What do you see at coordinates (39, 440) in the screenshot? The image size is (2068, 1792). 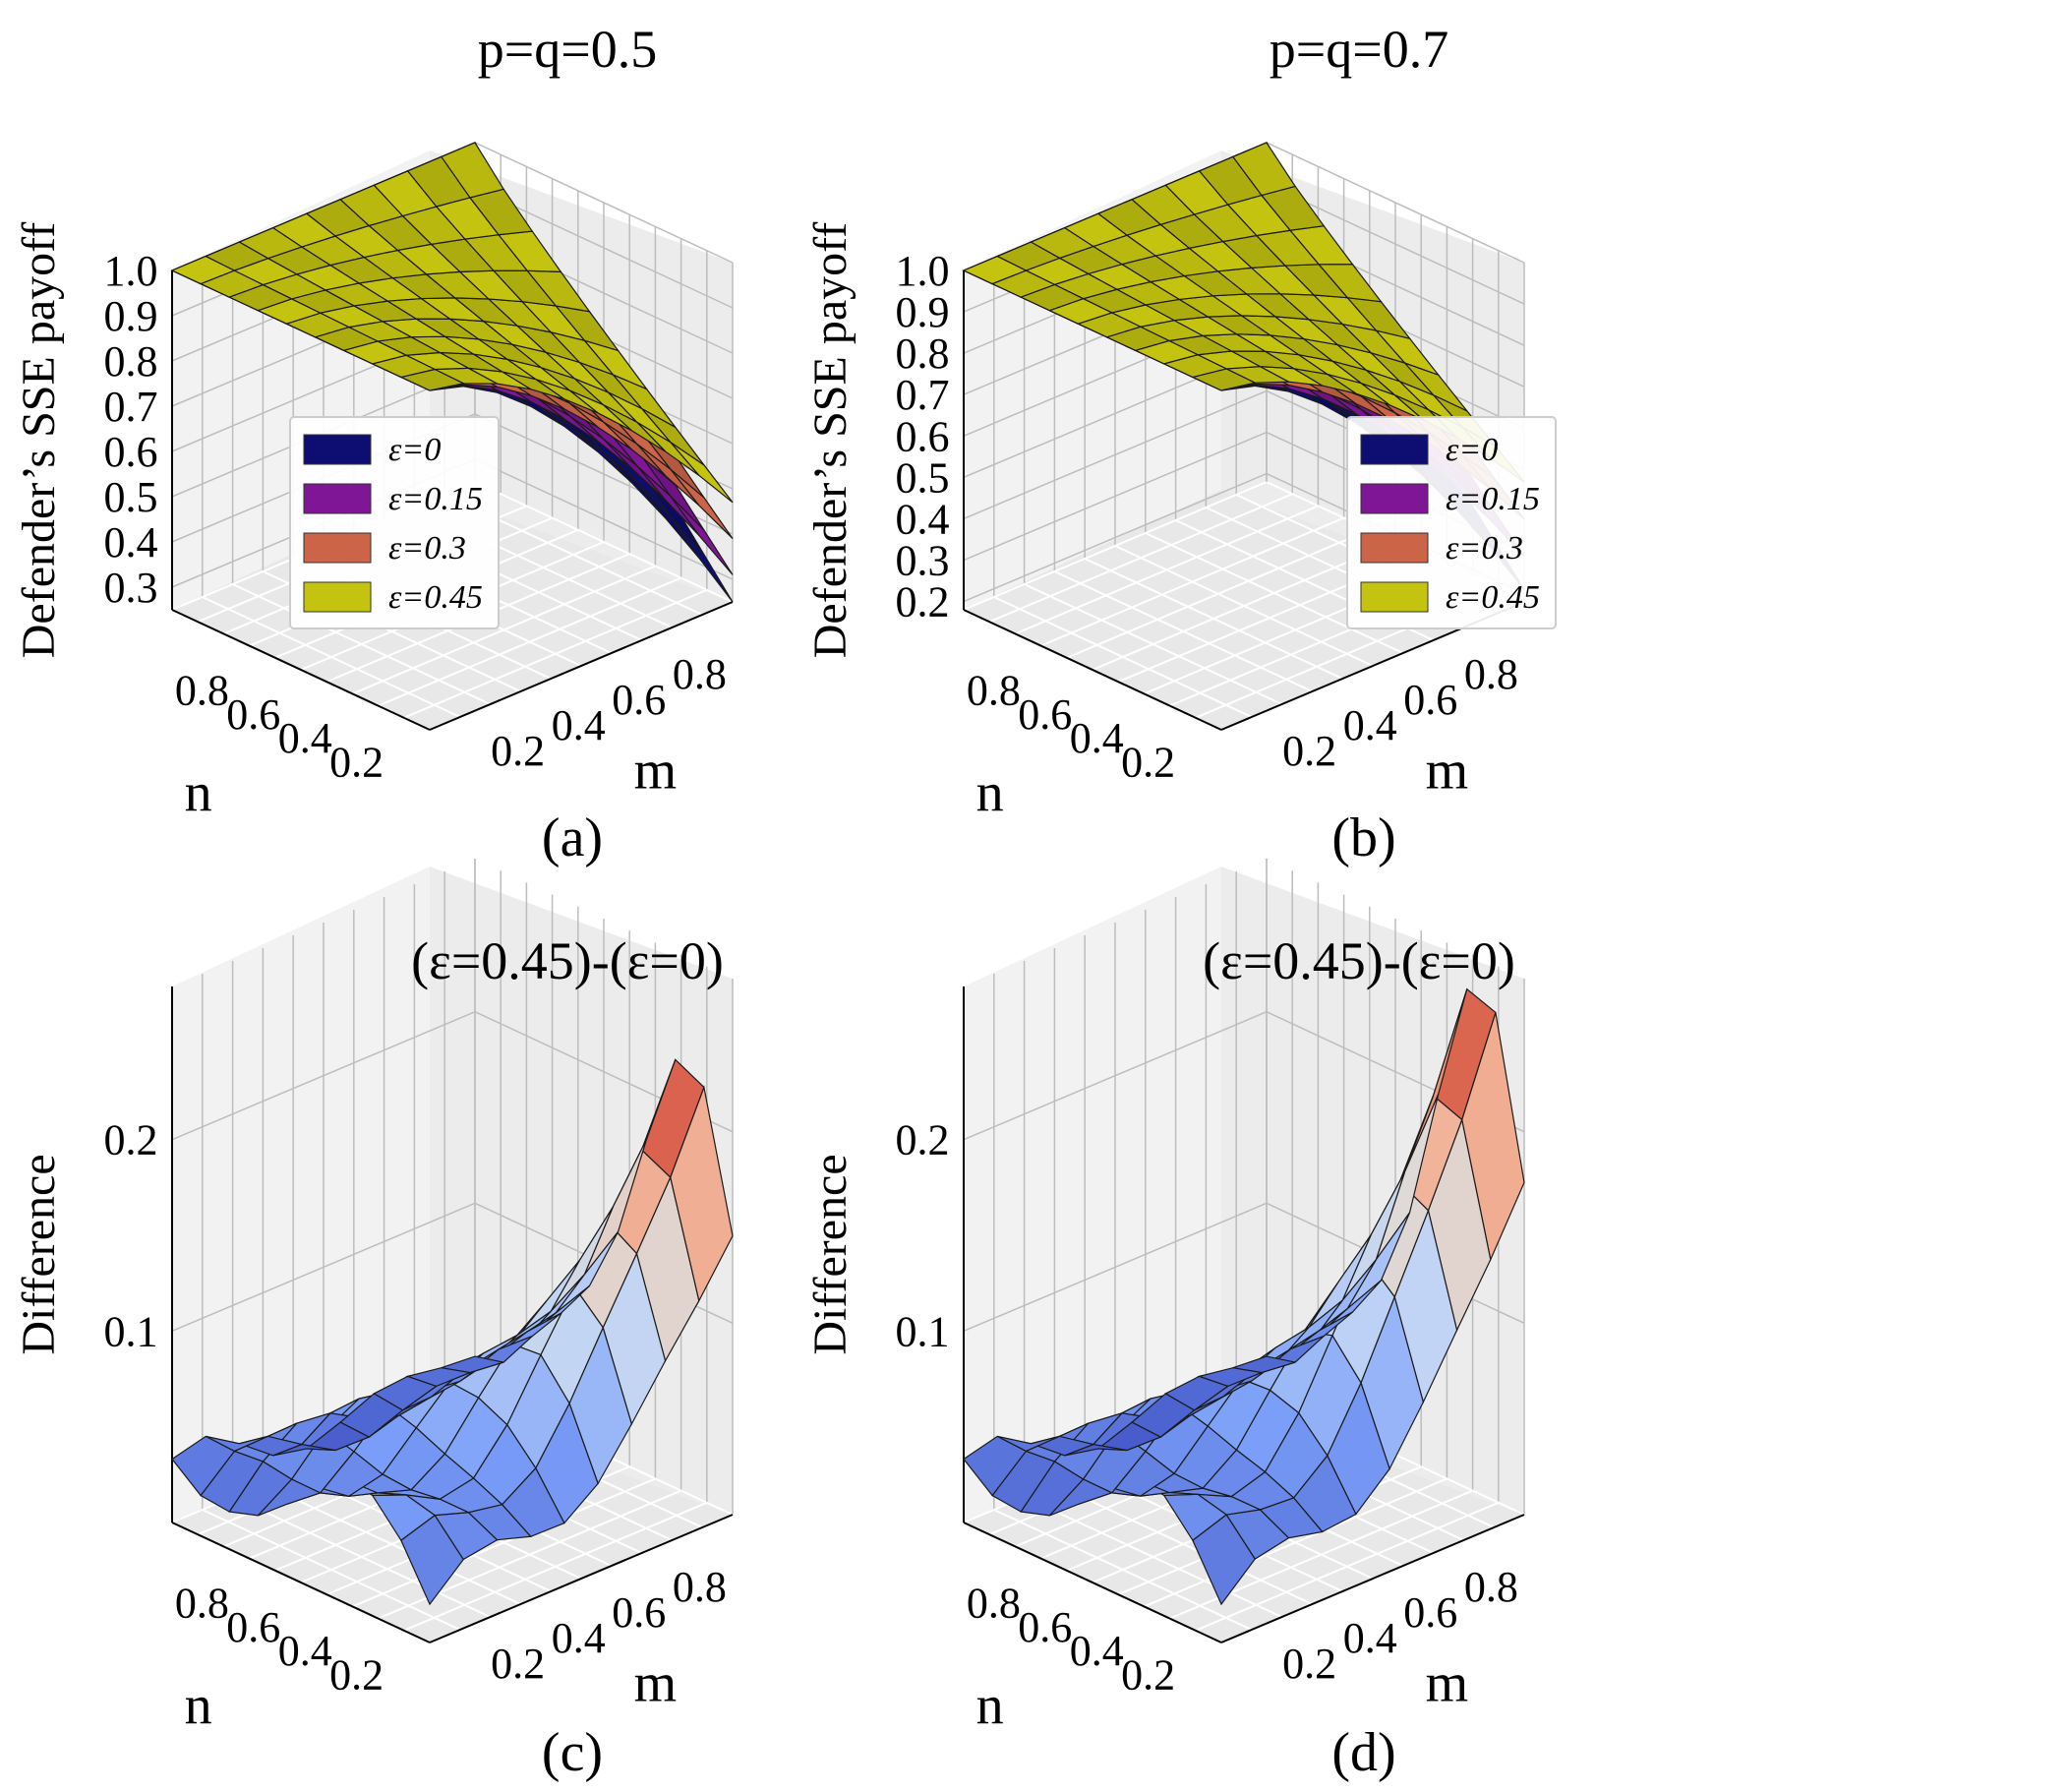 I see `z-axis-label: Defender’s SSE payoff` at bounding box center [39, 440].